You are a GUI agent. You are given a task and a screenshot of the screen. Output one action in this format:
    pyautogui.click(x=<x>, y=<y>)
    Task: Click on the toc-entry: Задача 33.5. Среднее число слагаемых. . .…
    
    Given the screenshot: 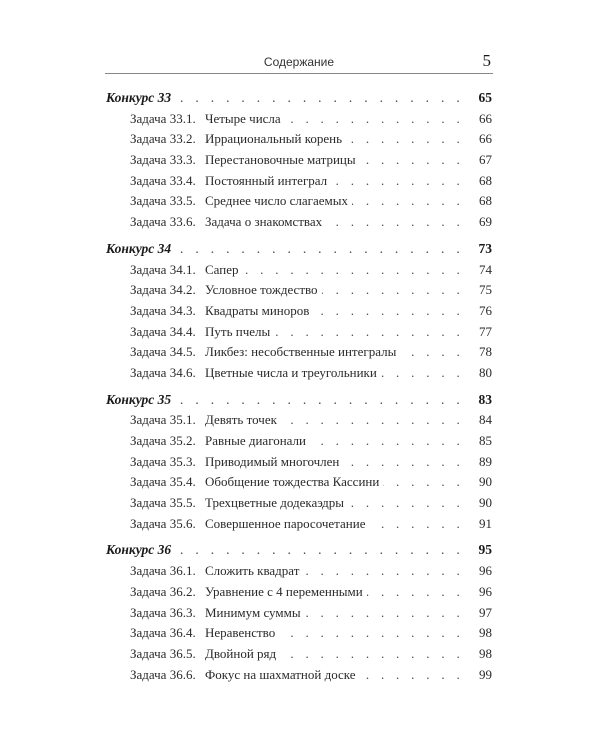 What is the action you would take?
    pyautogui.click(x=299, y=201)
    